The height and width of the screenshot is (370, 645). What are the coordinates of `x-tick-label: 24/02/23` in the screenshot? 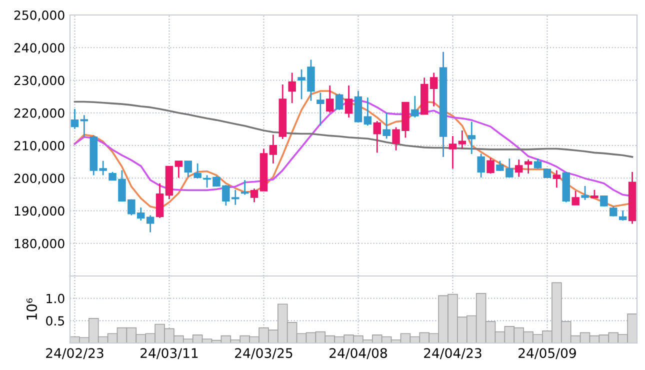 It's located at (75, 354).